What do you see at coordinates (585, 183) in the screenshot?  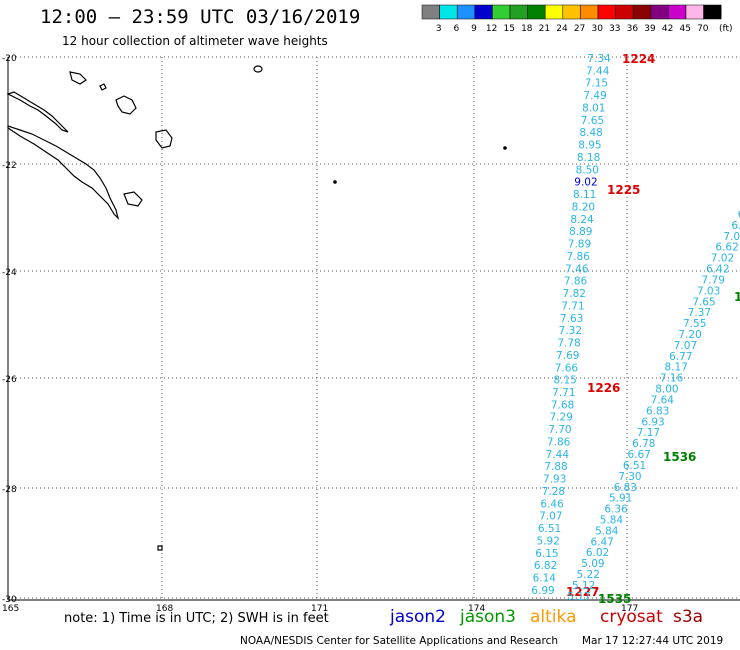 I see `wave-height-value: 9.02` at bounding box center [585, 183].